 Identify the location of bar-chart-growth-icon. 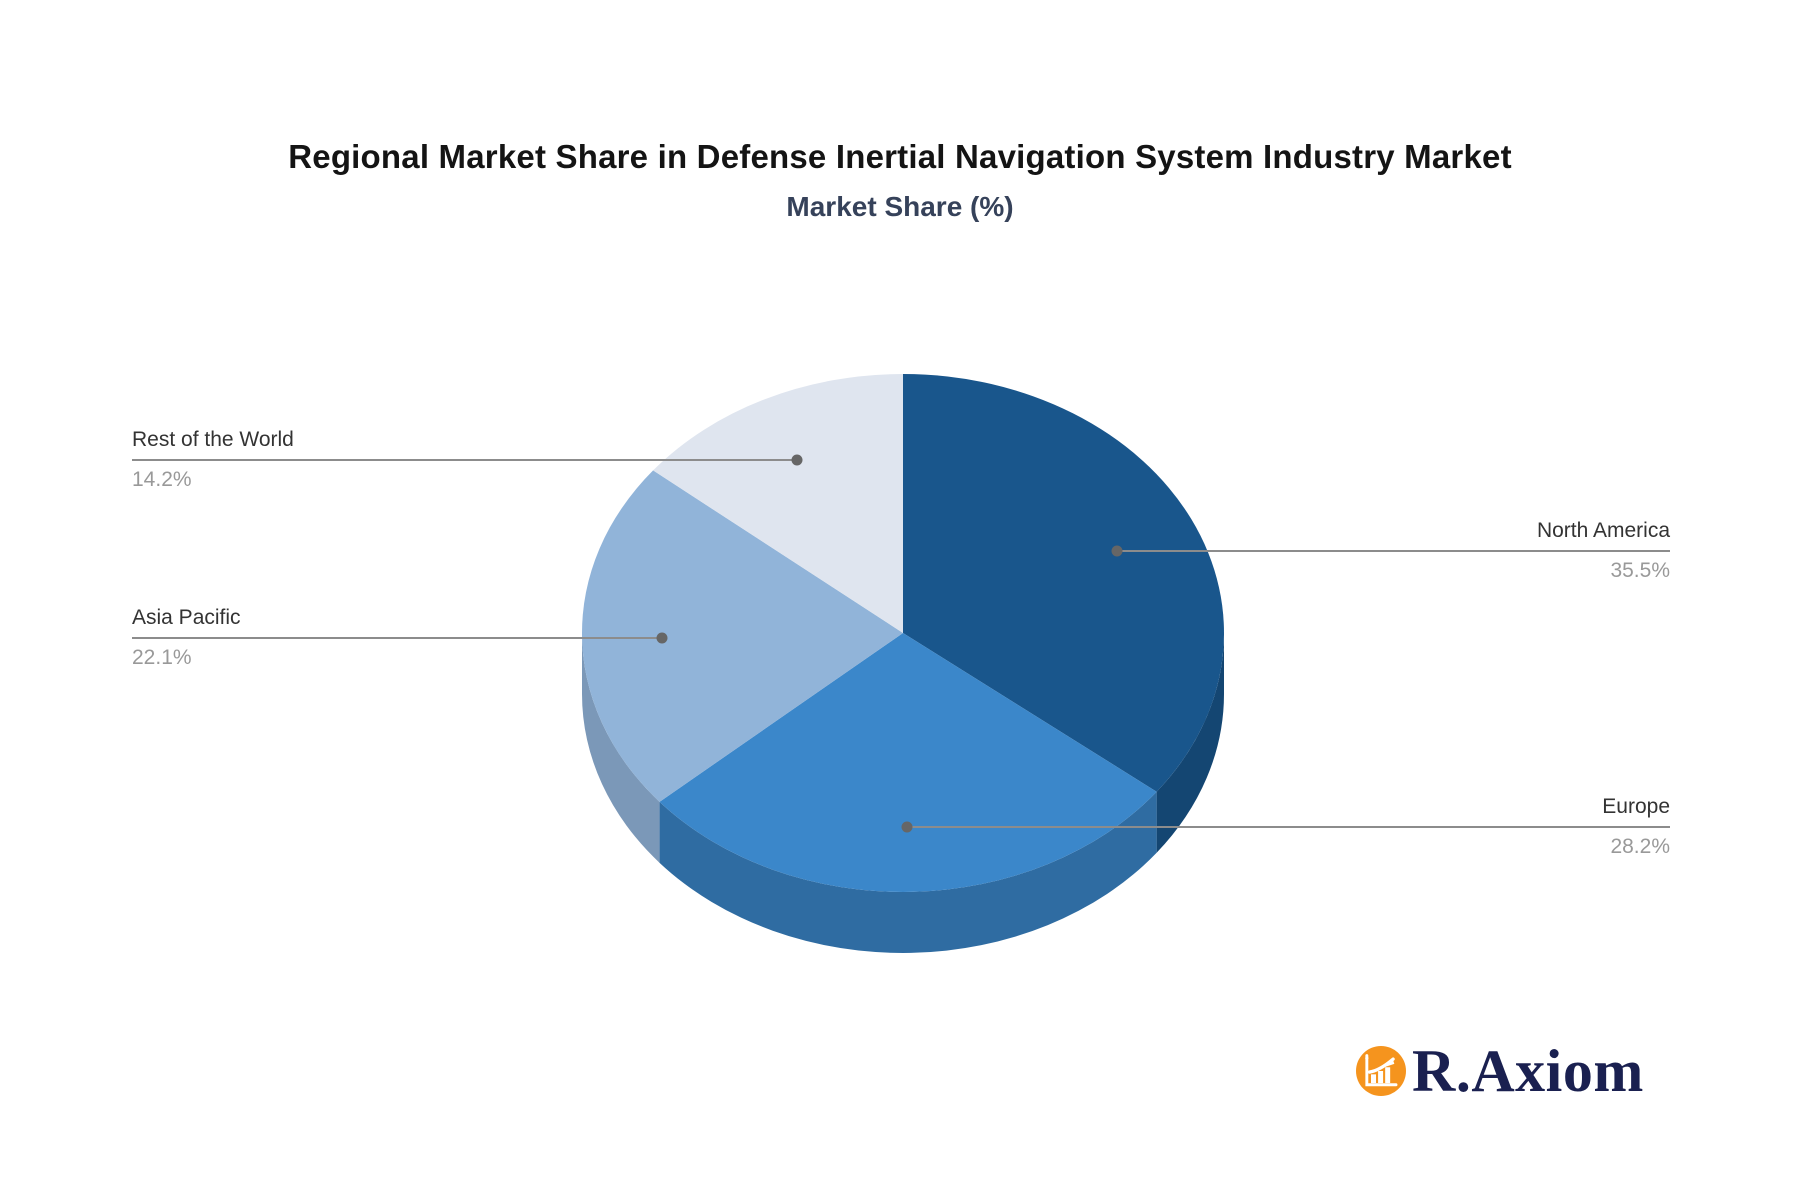
(1381, 1071).